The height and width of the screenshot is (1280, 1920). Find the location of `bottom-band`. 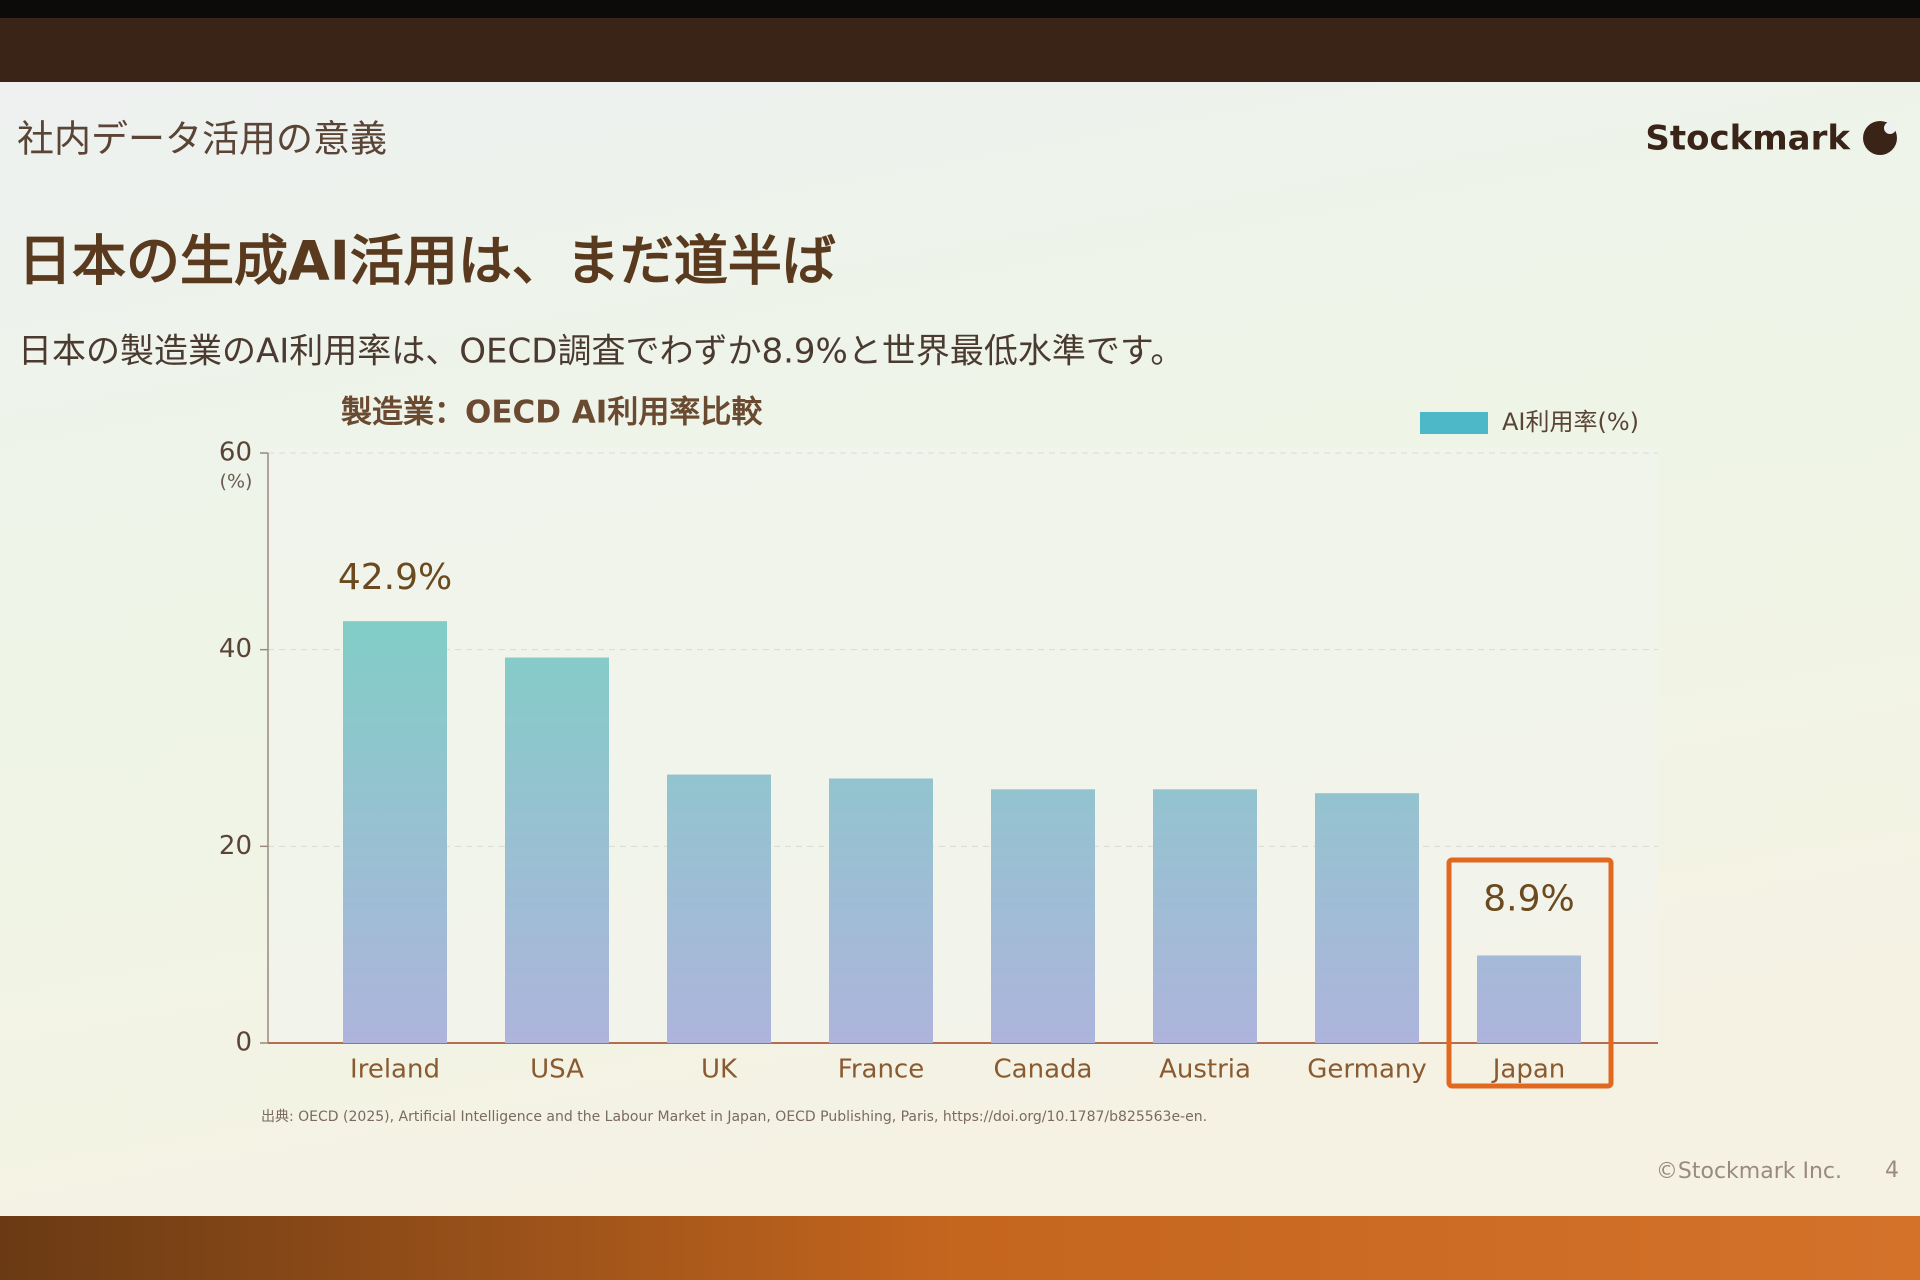

bottom-band is located at coordinates (960, 1246).